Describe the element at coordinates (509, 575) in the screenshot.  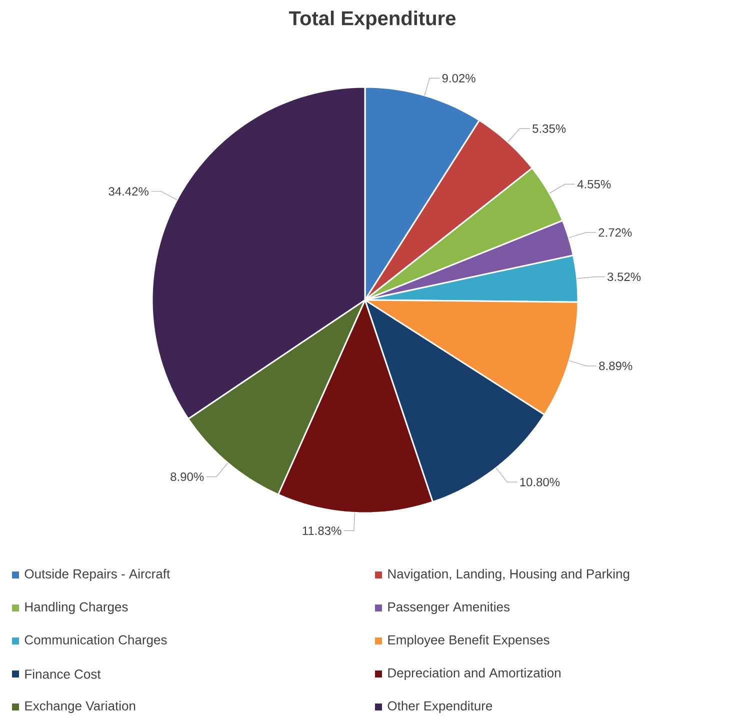
I see `legend-label: Navigation, Landing, Housing and Parking` at that location.